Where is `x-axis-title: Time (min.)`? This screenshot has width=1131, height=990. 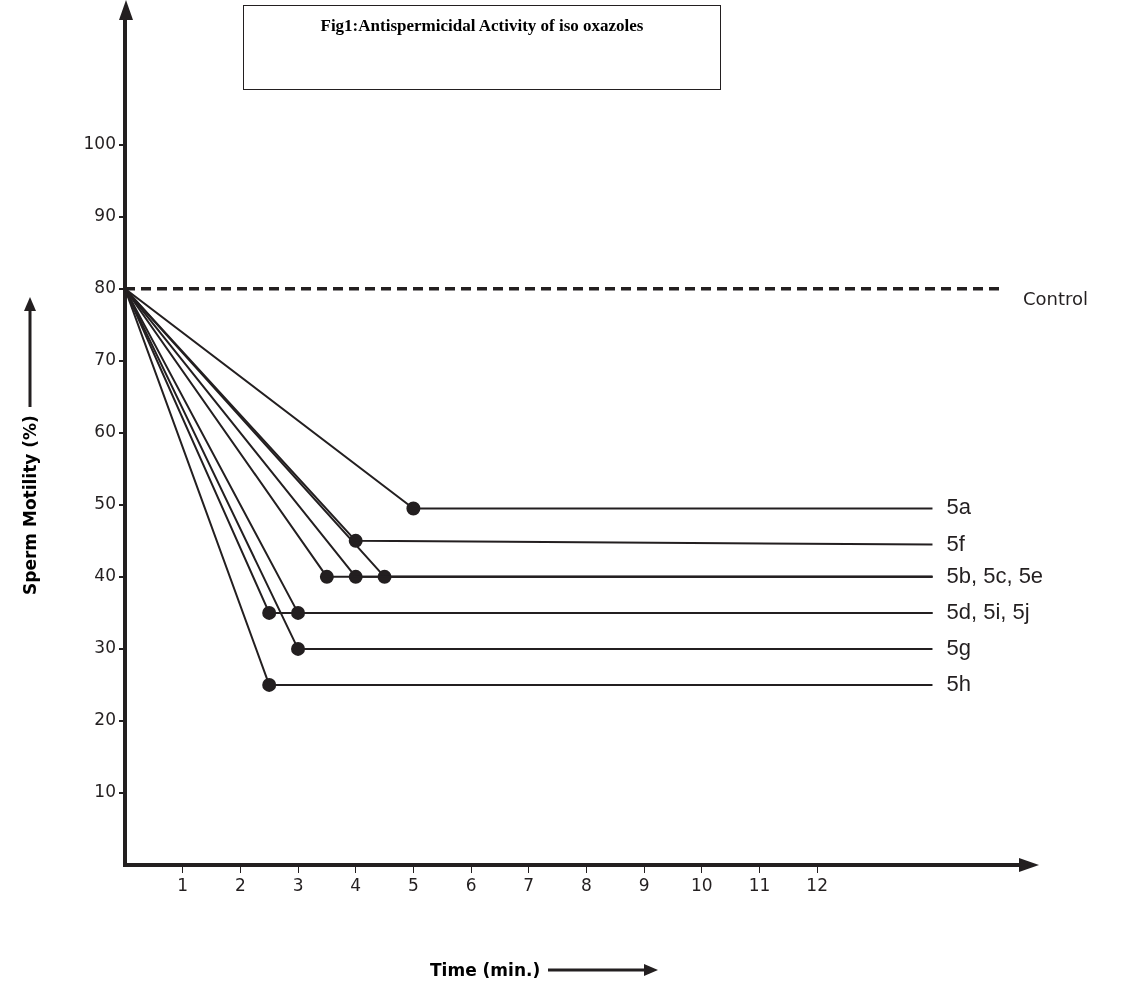 x-axis-title: Time (min.) is located at coordinates (485, 970).